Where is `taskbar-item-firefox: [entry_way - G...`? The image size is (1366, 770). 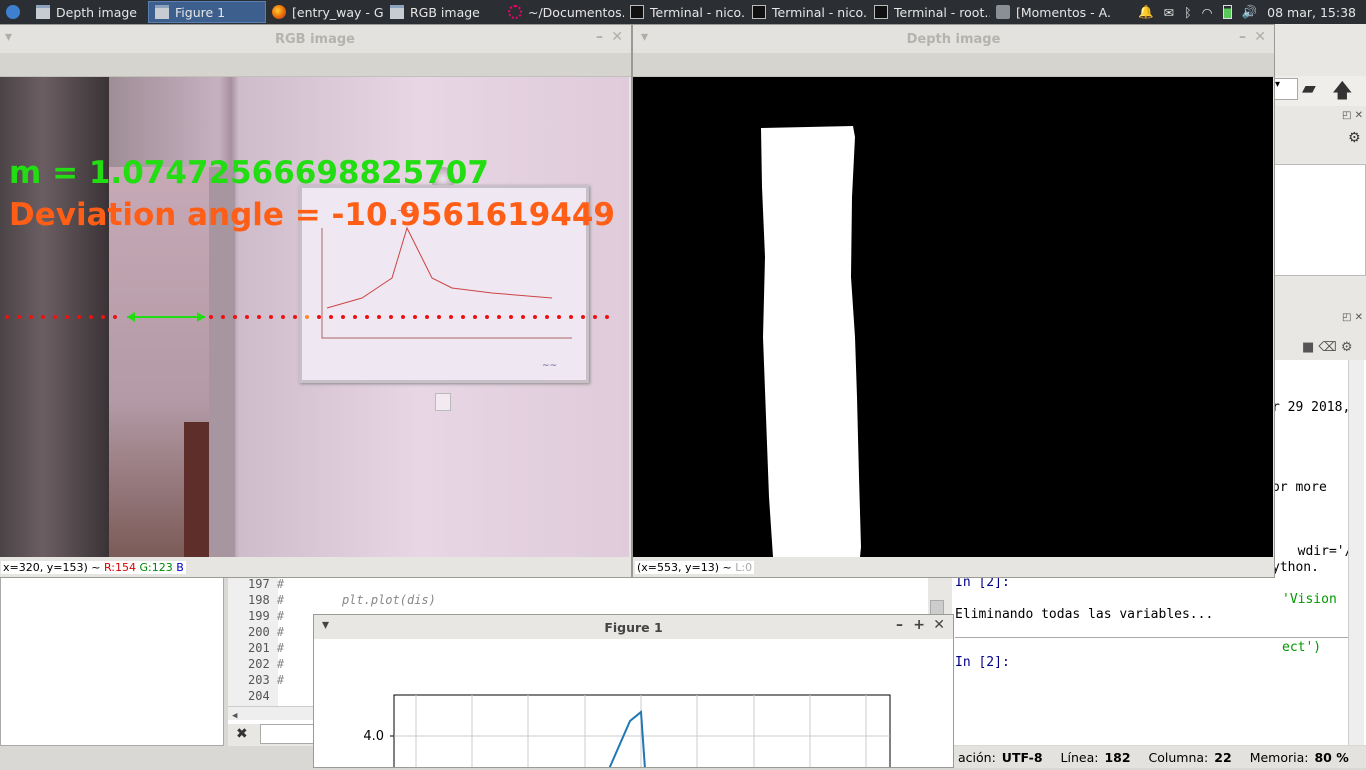 taskbar-item-firefox: [entry_way - G... is located at coordinates (325, 12).